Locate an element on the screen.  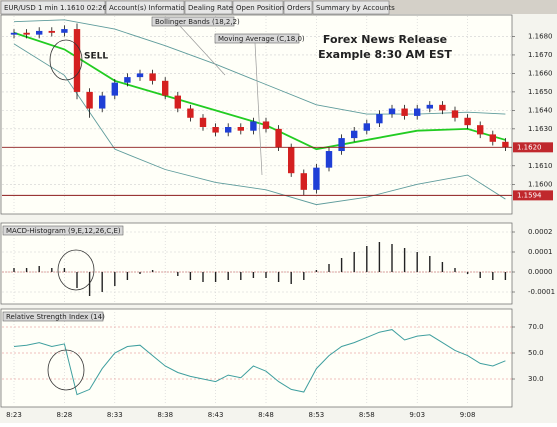
y-tick-label: 1.1670 is located at coordinates (540, 55).